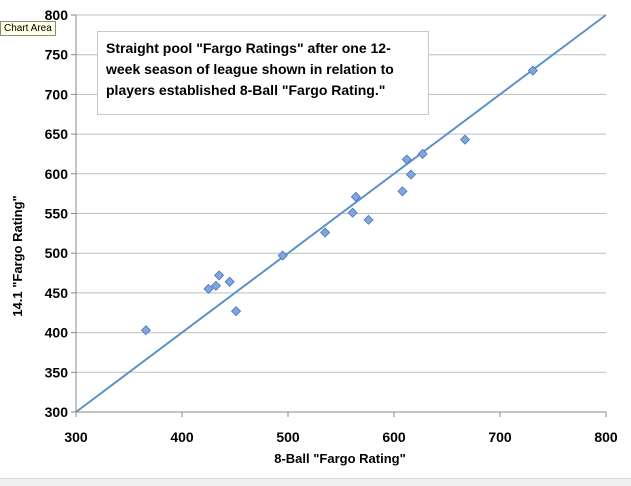  What do you see at coordinates (340, 458) in the screenshot?
I see `x-axis-title: 8-Ball "Fargo Rating"` at bounding box center [340, 458].